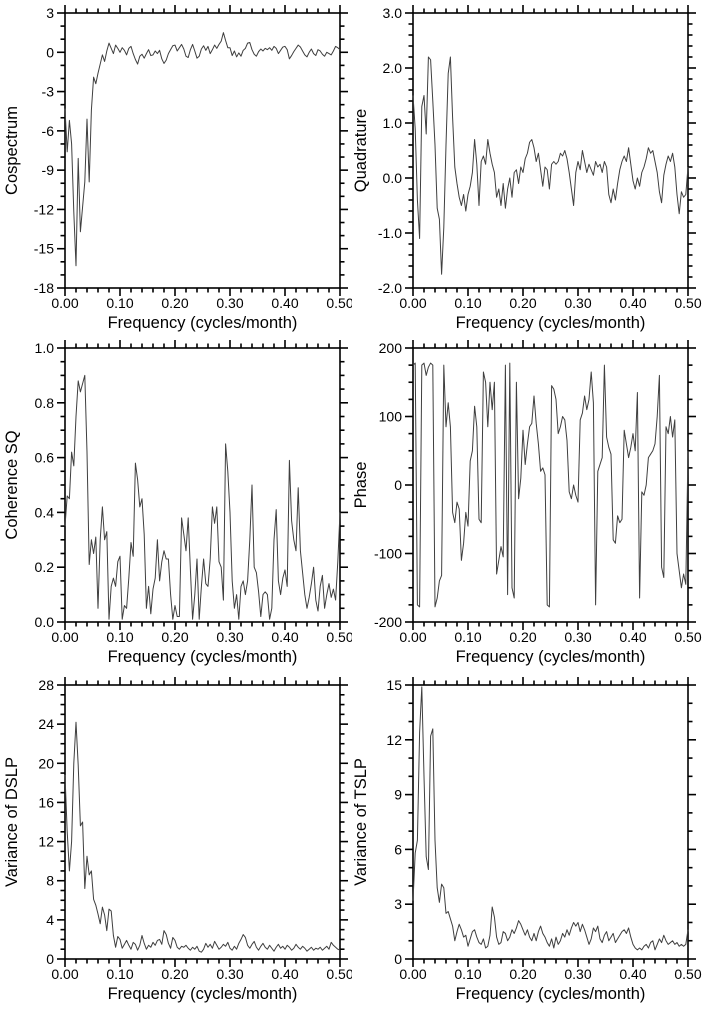  I want to click on y-axis-title: Quadrature, so click(361, 150).